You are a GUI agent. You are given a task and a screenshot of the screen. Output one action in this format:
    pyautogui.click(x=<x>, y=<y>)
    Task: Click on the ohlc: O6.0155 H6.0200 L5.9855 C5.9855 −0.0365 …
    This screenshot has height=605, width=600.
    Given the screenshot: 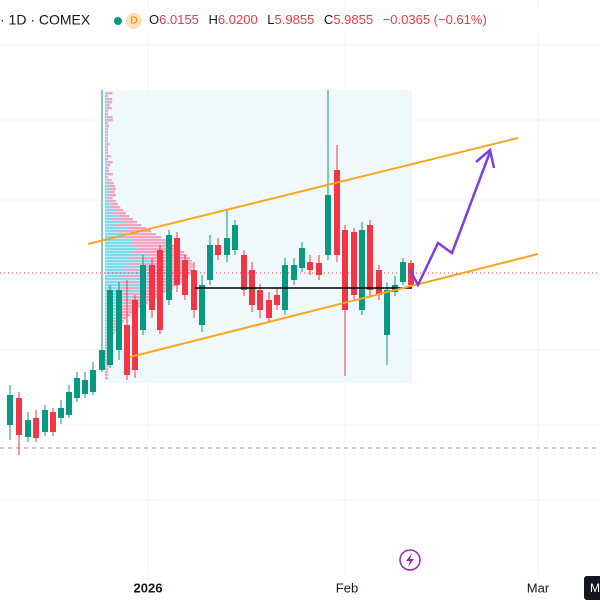 What is the action you would take?
    pyautogui.click(x=318, y=19)
    